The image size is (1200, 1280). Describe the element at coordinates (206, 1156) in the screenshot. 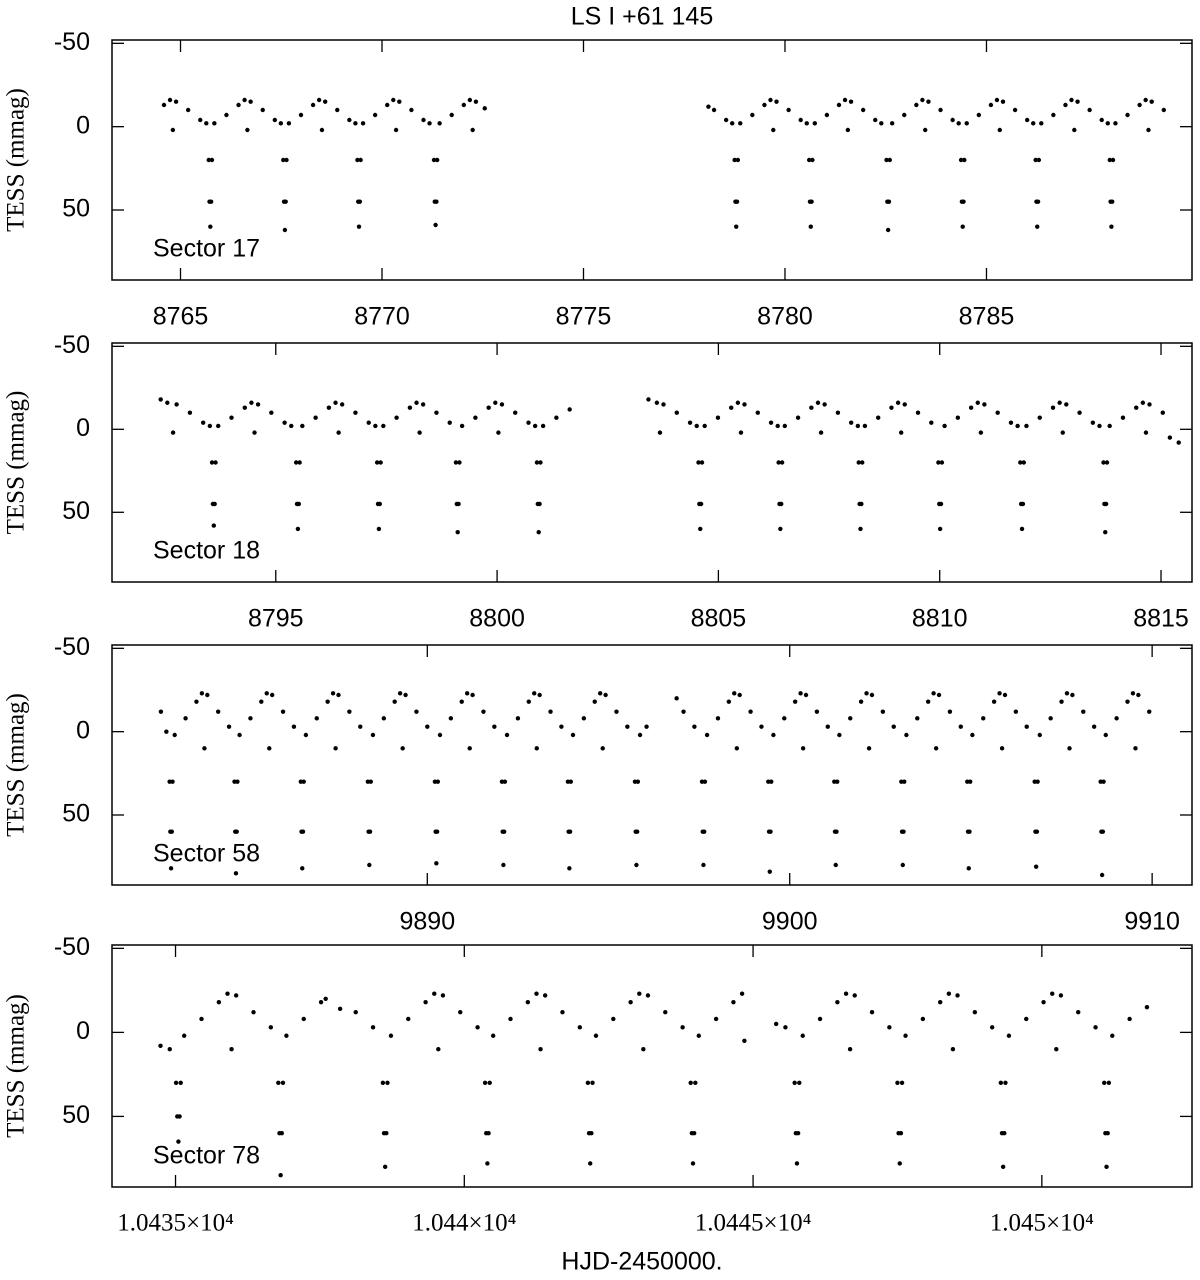

I see `sector-label: Sector 78` at that location.